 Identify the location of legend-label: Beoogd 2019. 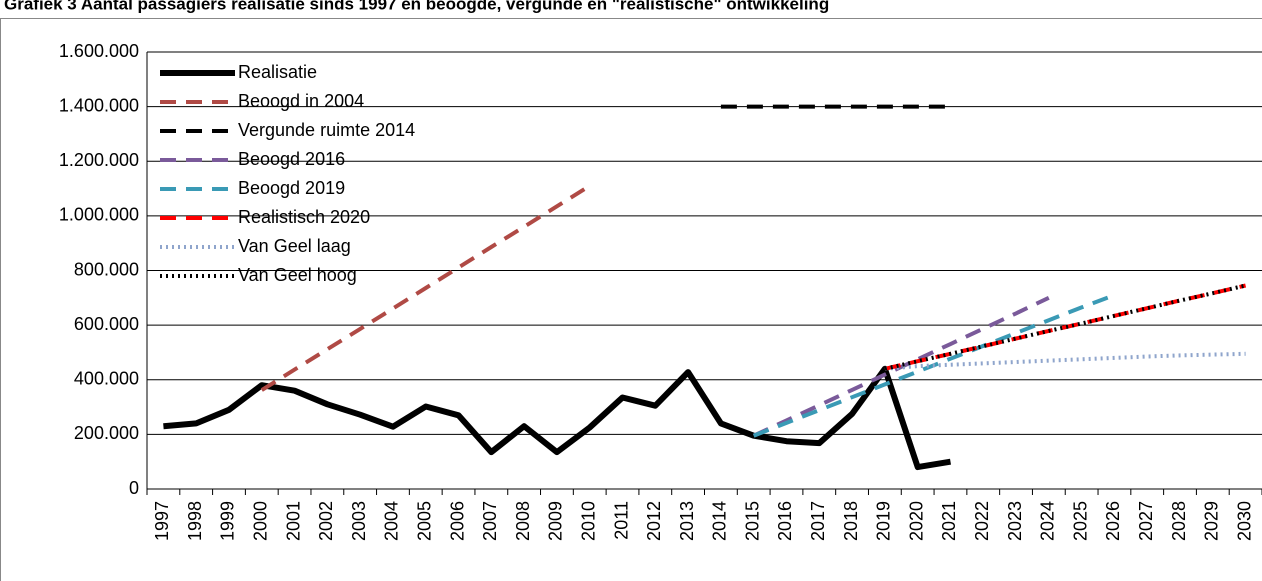
(291, 188).